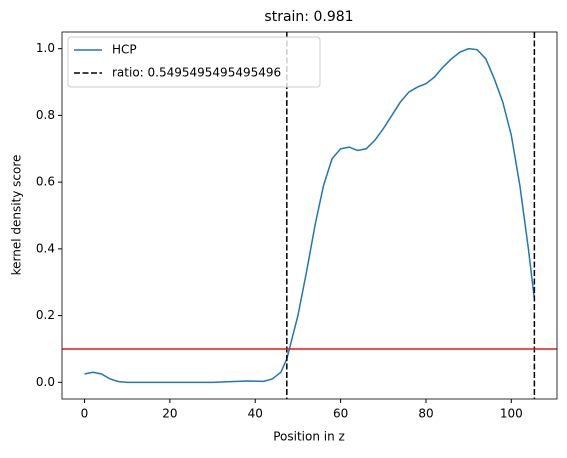 The height and width of the screenshot is (458, 567). What do you see at coordinates (45, 182) in the screenshot?
I see `y-tick-label: 0.6` at bounding box center [45, 182].